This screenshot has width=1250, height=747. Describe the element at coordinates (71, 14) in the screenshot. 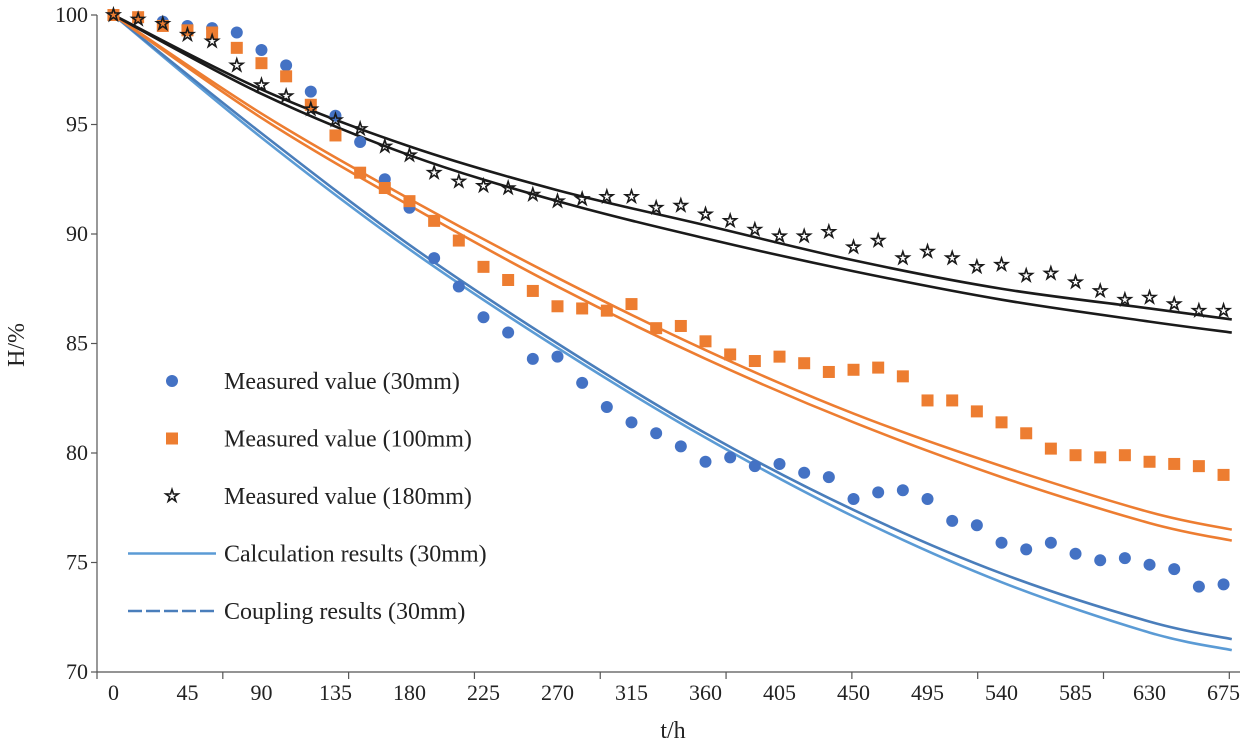

I see `y-tick-label: 100` at that location.